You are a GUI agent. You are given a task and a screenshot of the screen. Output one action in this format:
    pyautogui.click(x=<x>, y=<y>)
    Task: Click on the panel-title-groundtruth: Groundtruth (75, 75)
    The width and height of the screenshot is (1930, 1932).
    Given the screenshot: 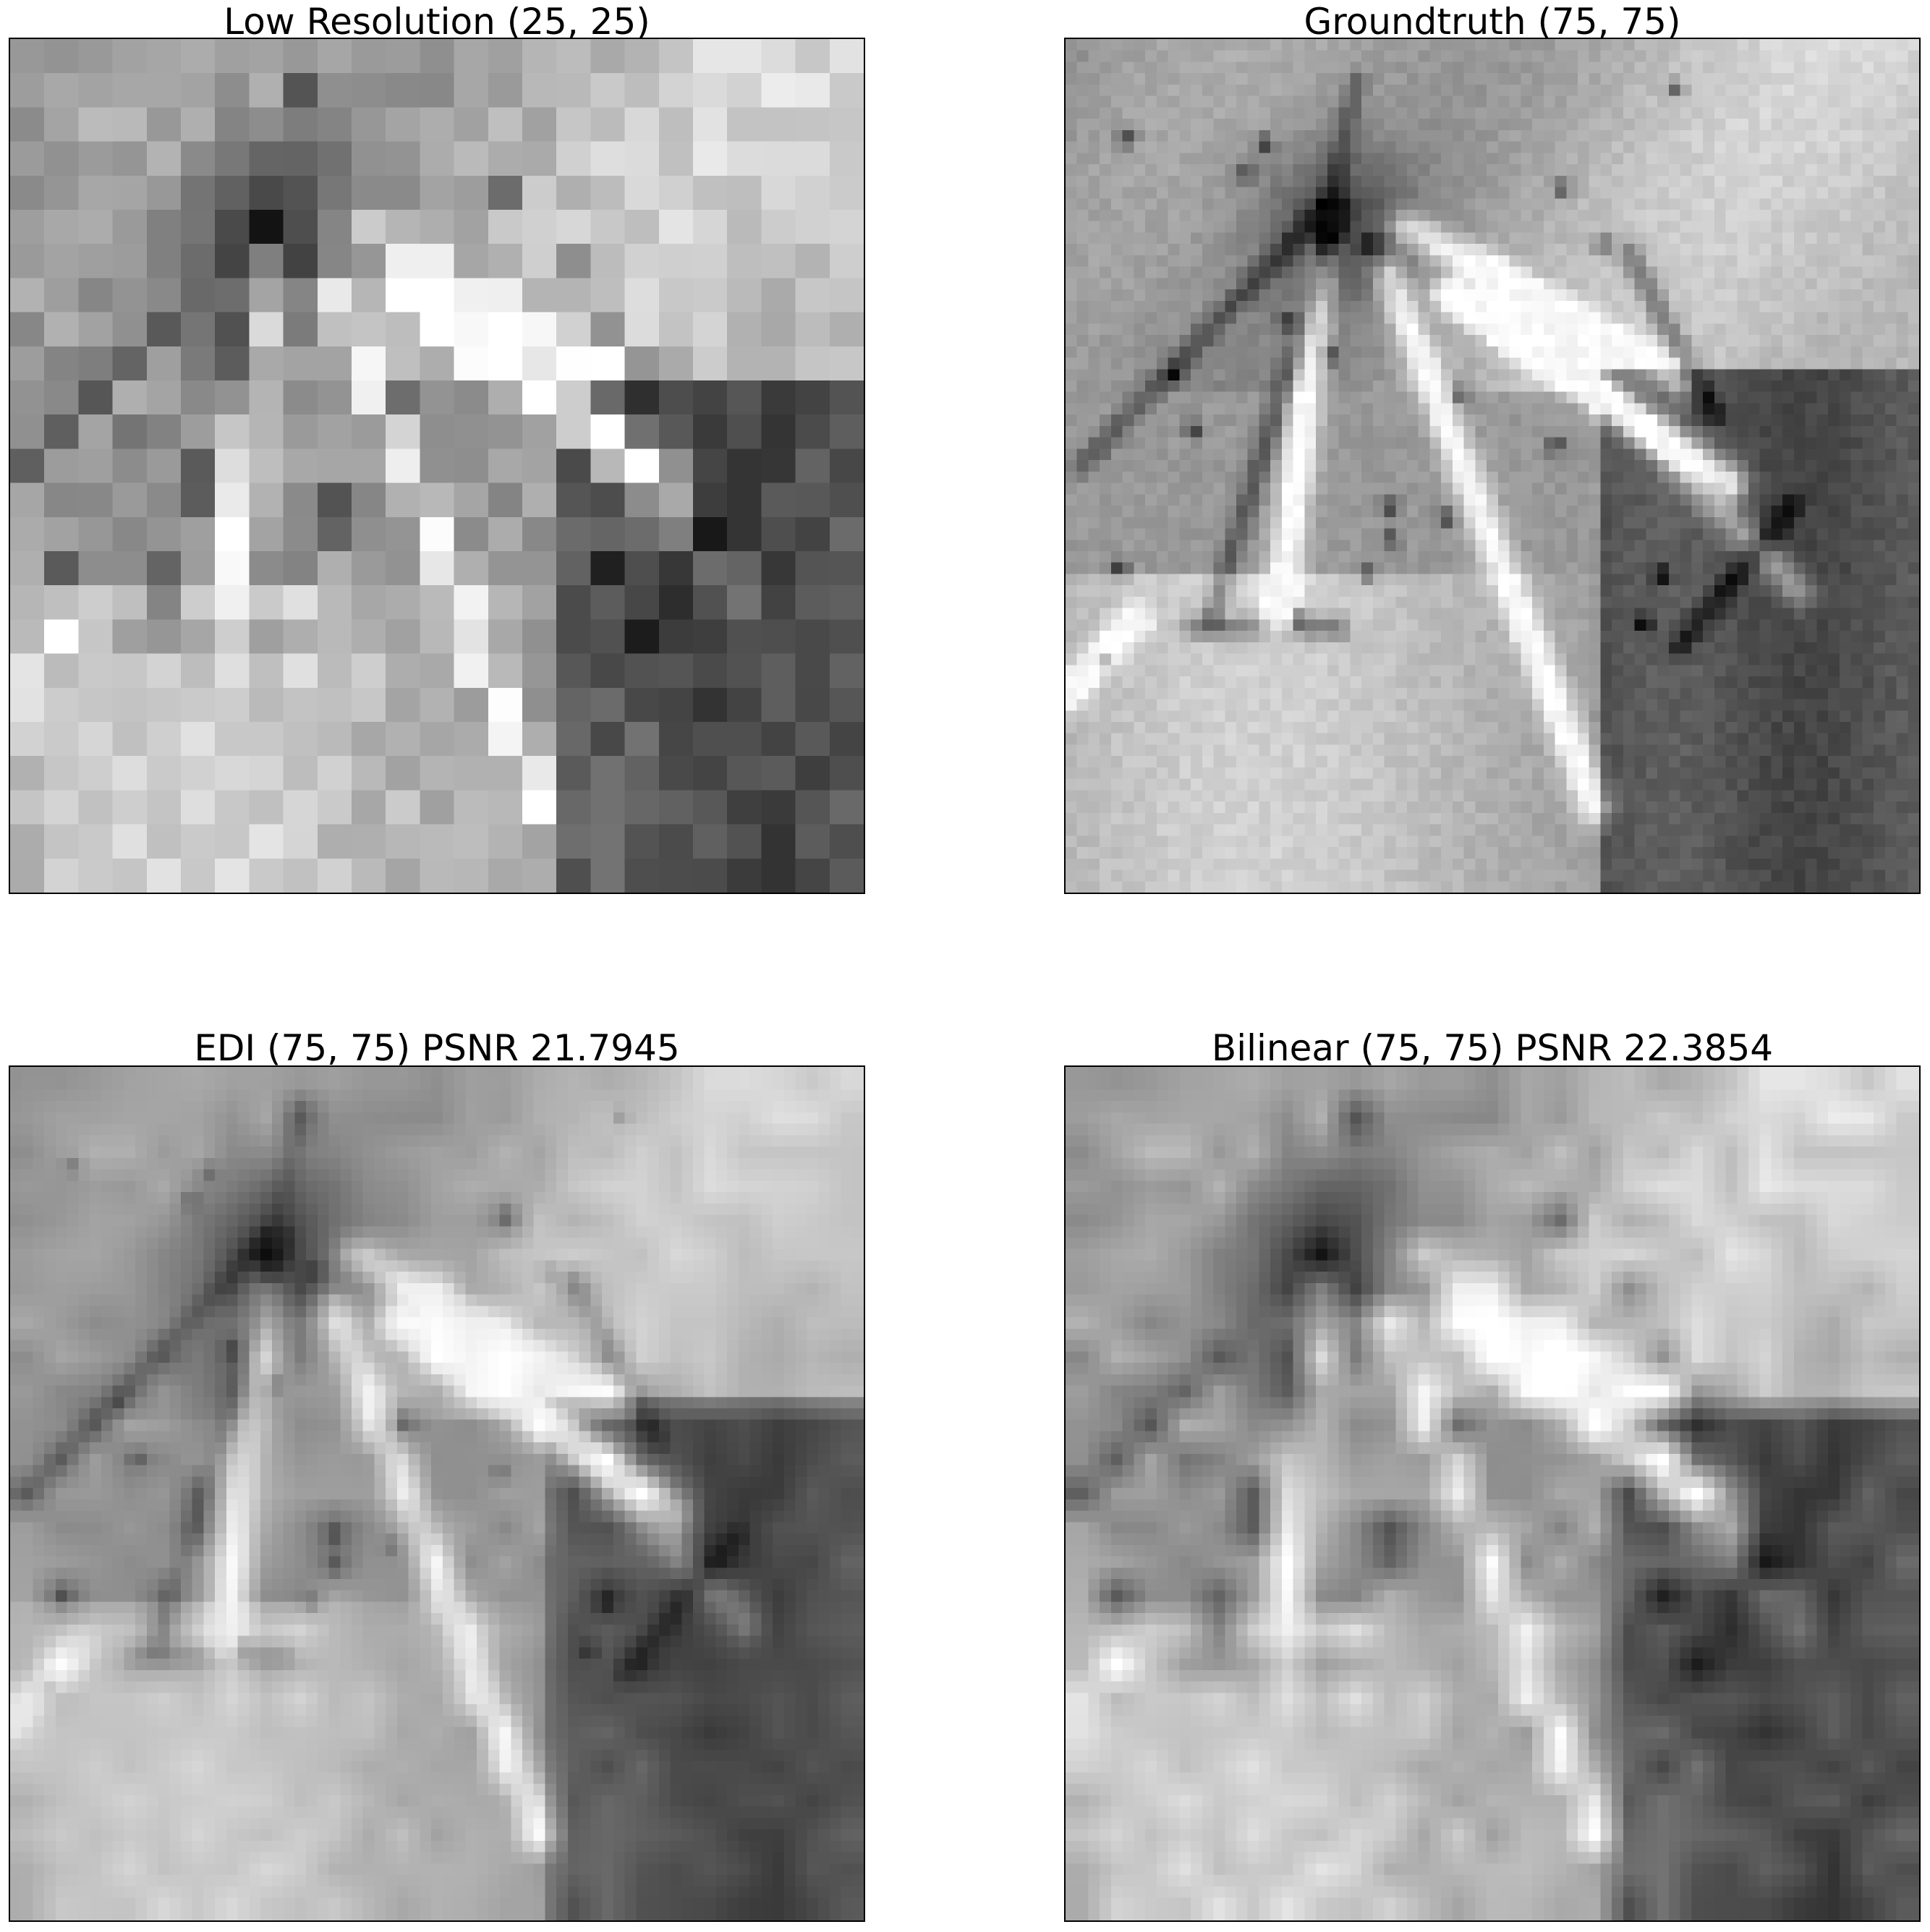 What is the action you would take?
    pyautogui.click(x=1492, y=22)
    